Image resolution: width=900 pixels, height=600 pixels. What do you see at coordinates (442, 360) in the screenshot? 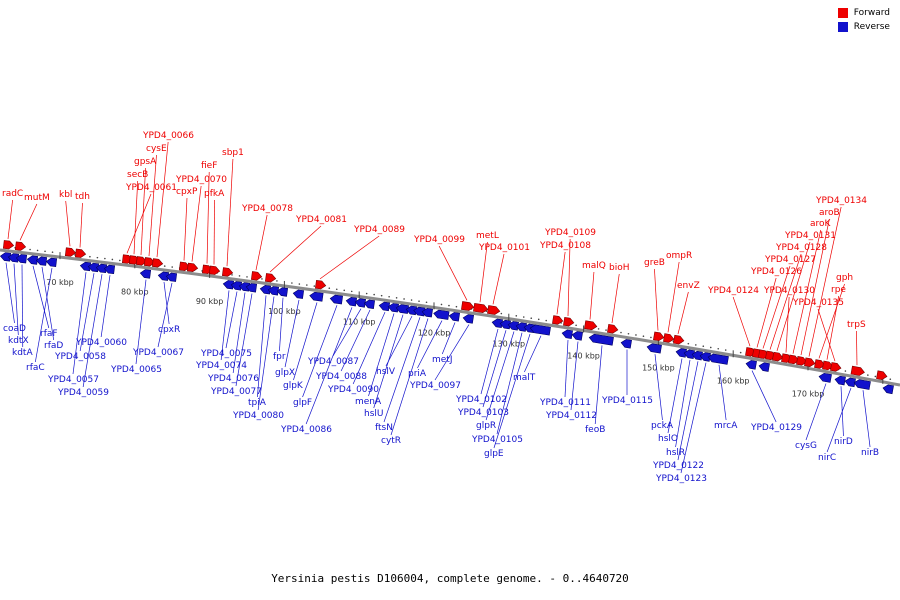
I see `gene-label-metJ: metJ` at bounding box center [442, 360].